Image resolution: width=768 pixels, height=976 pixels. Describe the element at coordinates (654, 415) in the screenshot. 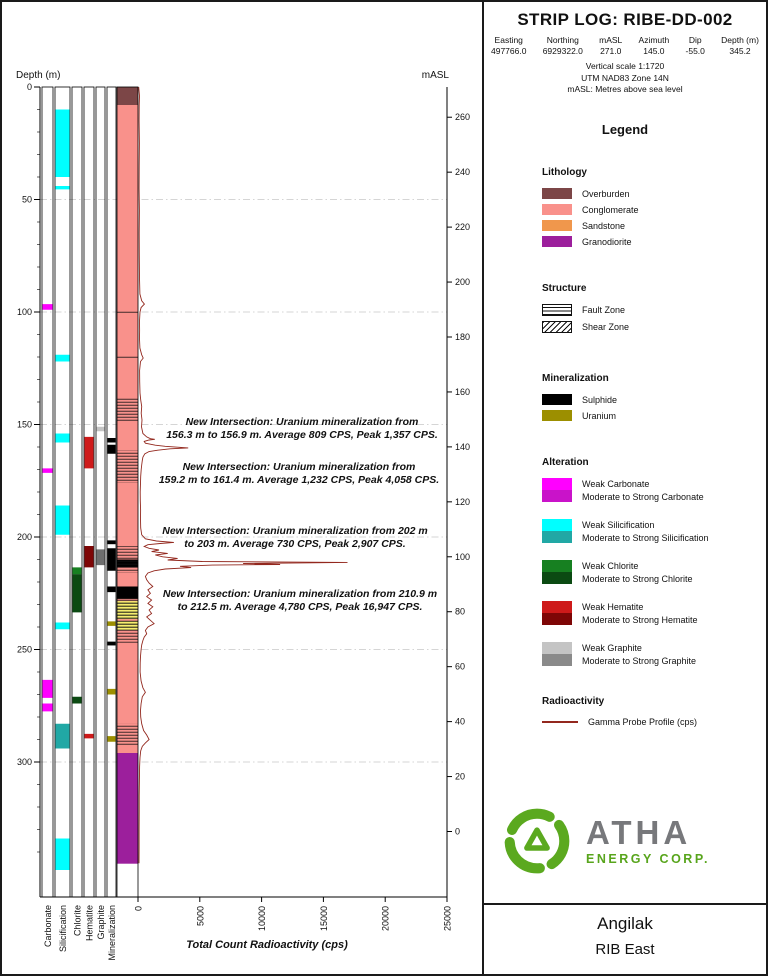

I see `legend-item-uranium: Uranium` at that location.